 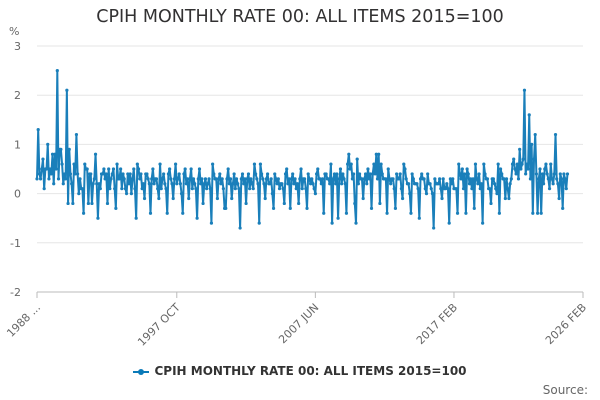 What do you see at coordinates (17, 46) in the screenshot?
I see `y-tick-label: 3` at bounding box center [17, 46].